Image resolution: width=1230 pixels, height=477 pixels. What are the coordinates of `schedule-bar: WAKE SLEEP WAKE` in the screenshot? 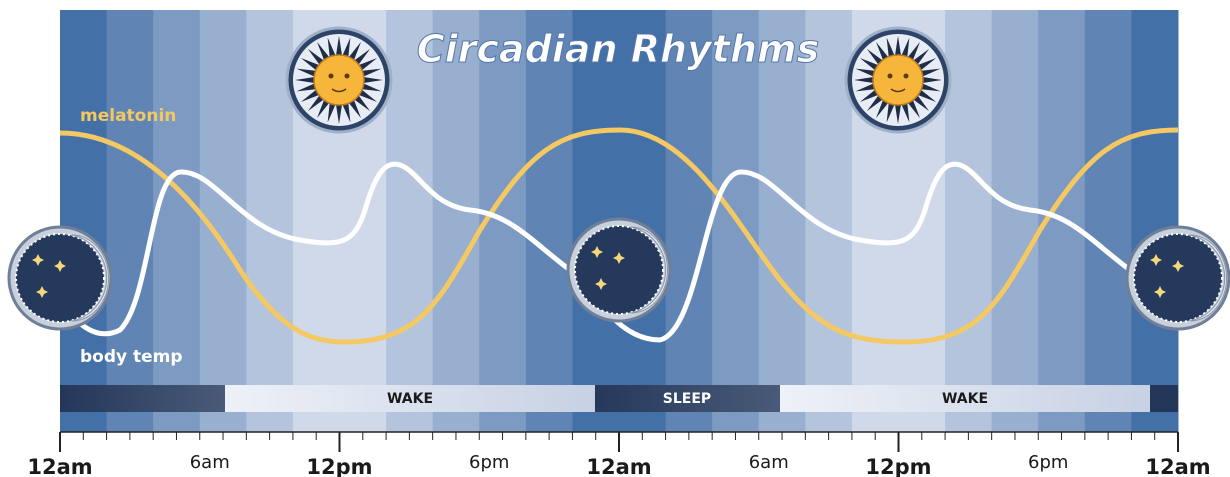 It's located at (619, 398).